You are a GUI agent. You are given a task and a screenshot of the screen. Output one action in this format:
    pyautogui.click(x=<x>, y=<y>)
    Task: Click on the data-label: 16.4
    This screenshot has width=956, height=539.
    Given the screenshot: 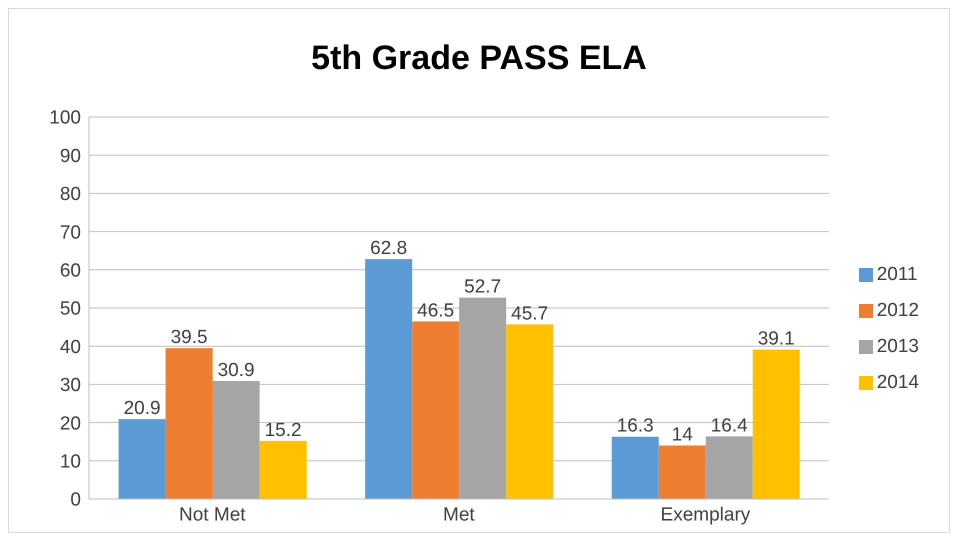 What is the action you would take?
    pyautogui.click(x=729, y=425)
    